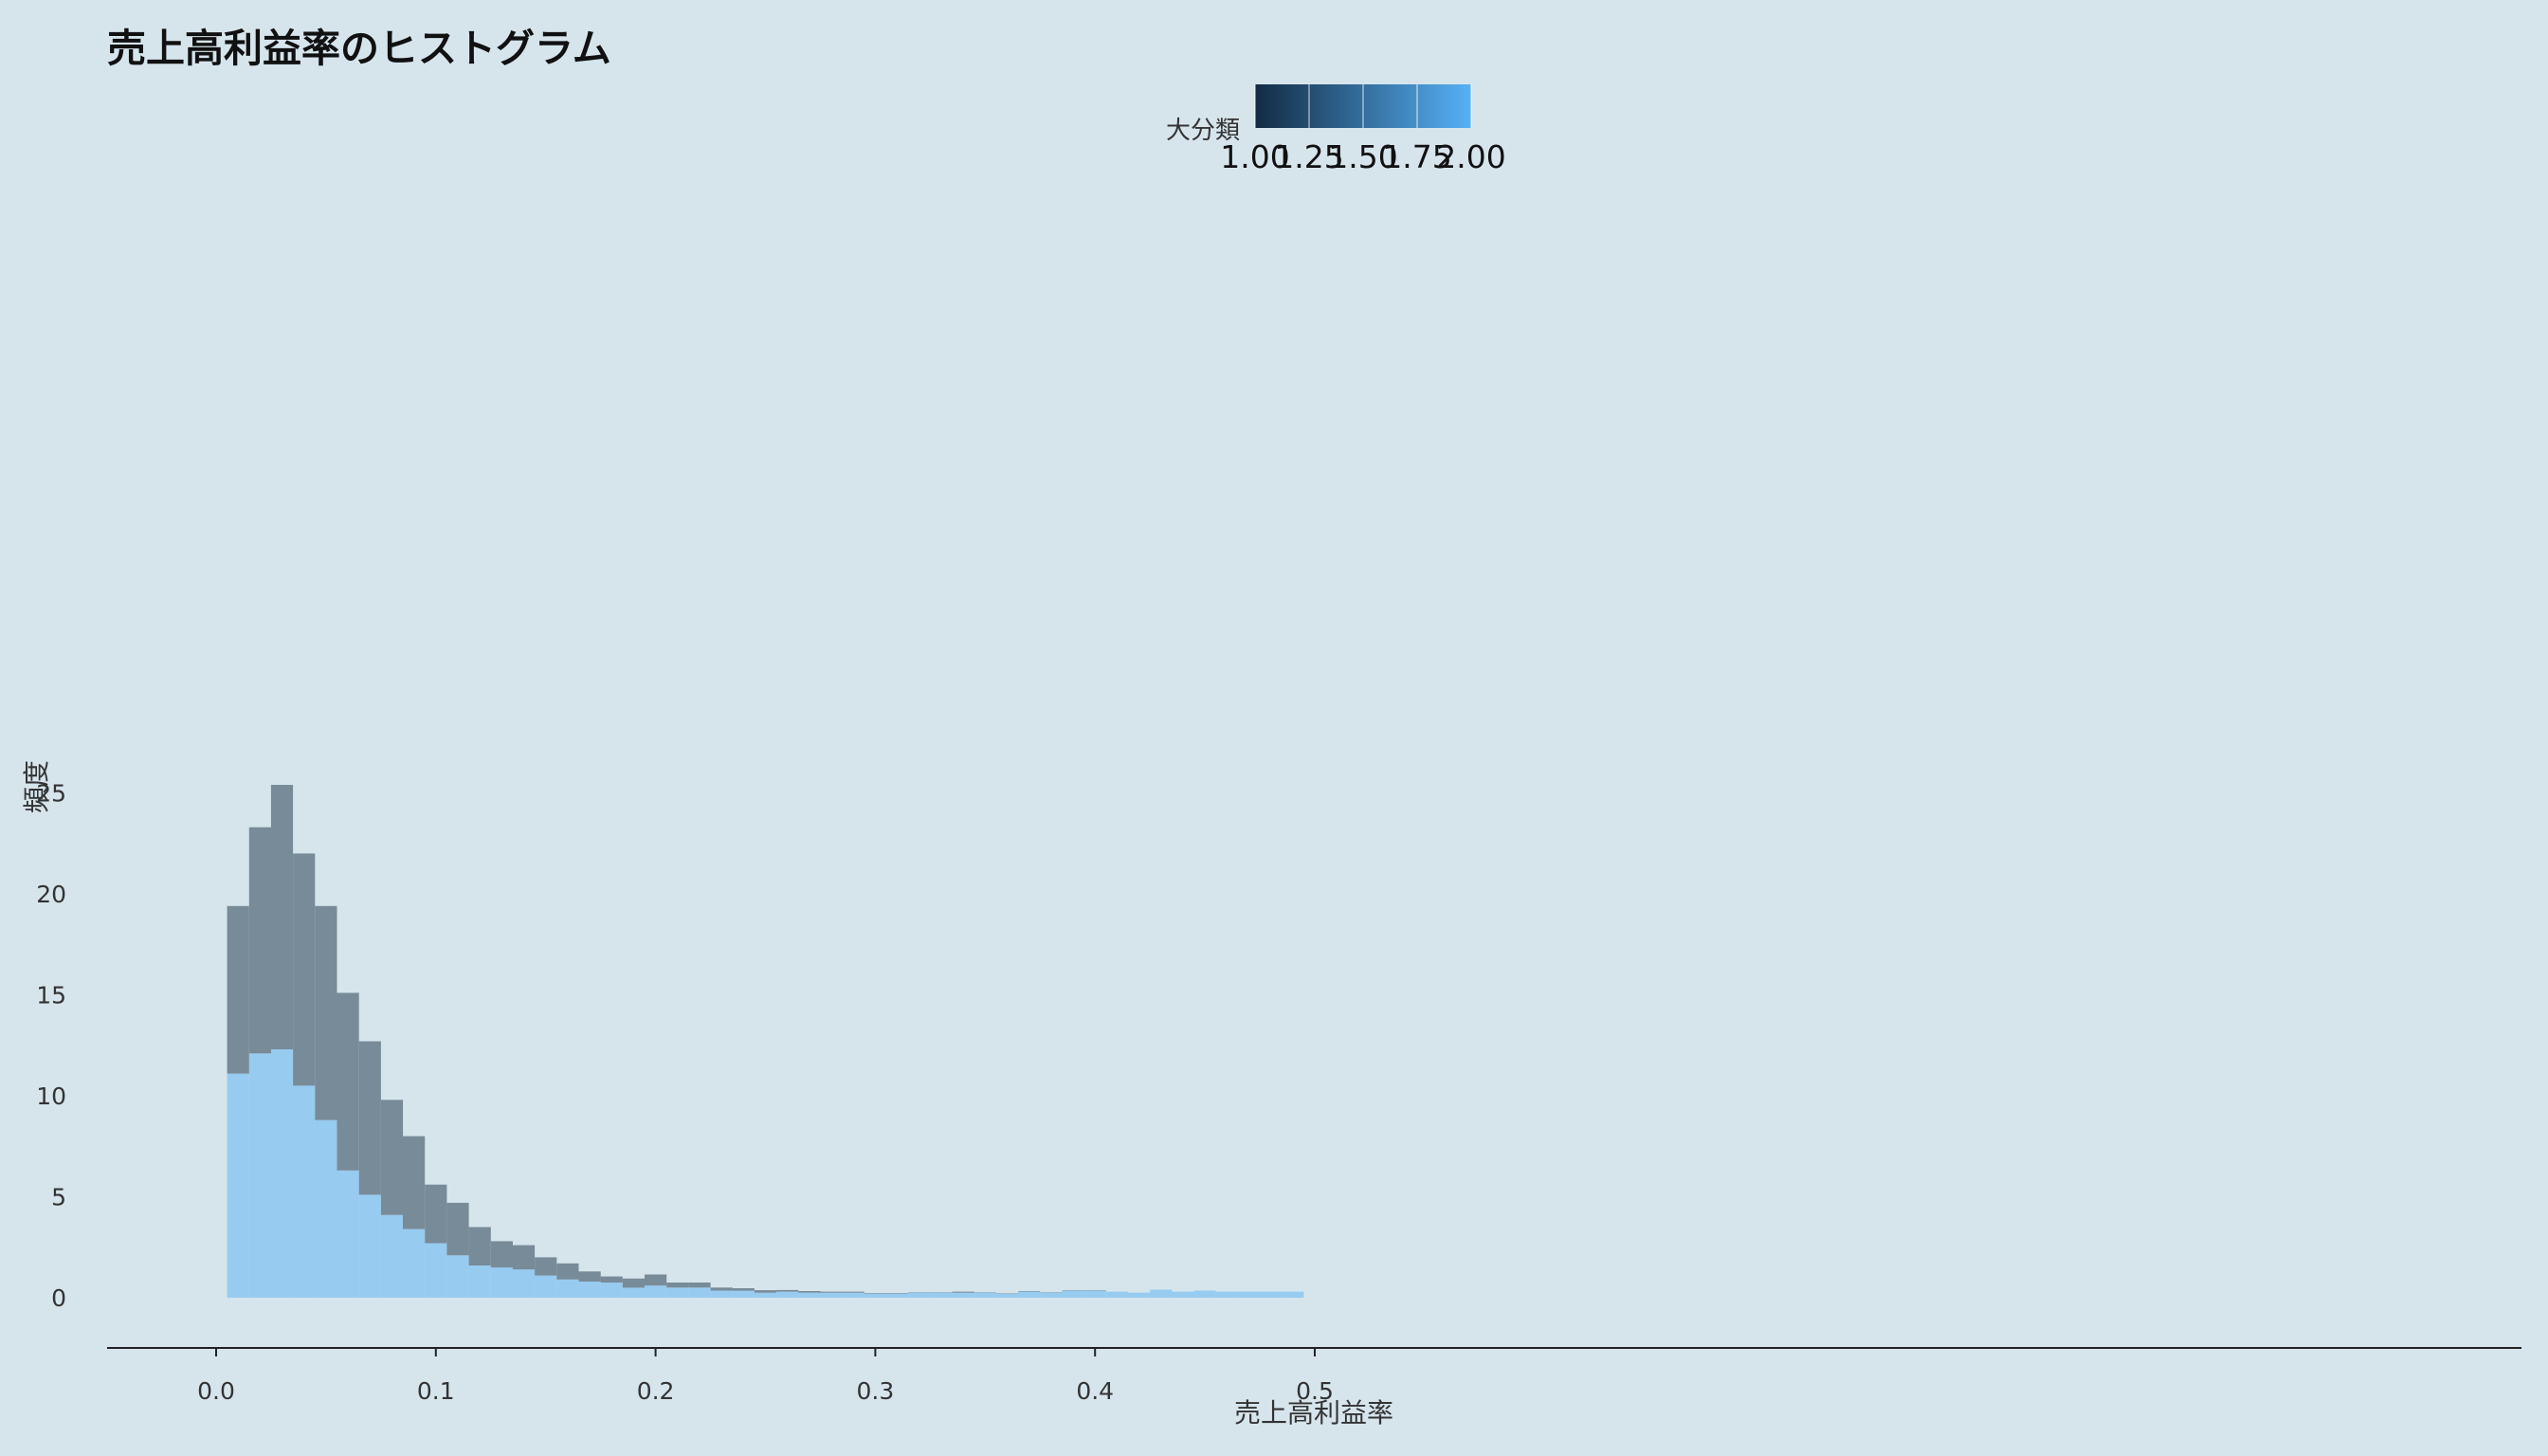 The width and height of the screenshot is (2548, 1456). Describe the element at coordinates (1254, 156) in the screenshot. I see `legend-tick-label: 1.00` at that location.